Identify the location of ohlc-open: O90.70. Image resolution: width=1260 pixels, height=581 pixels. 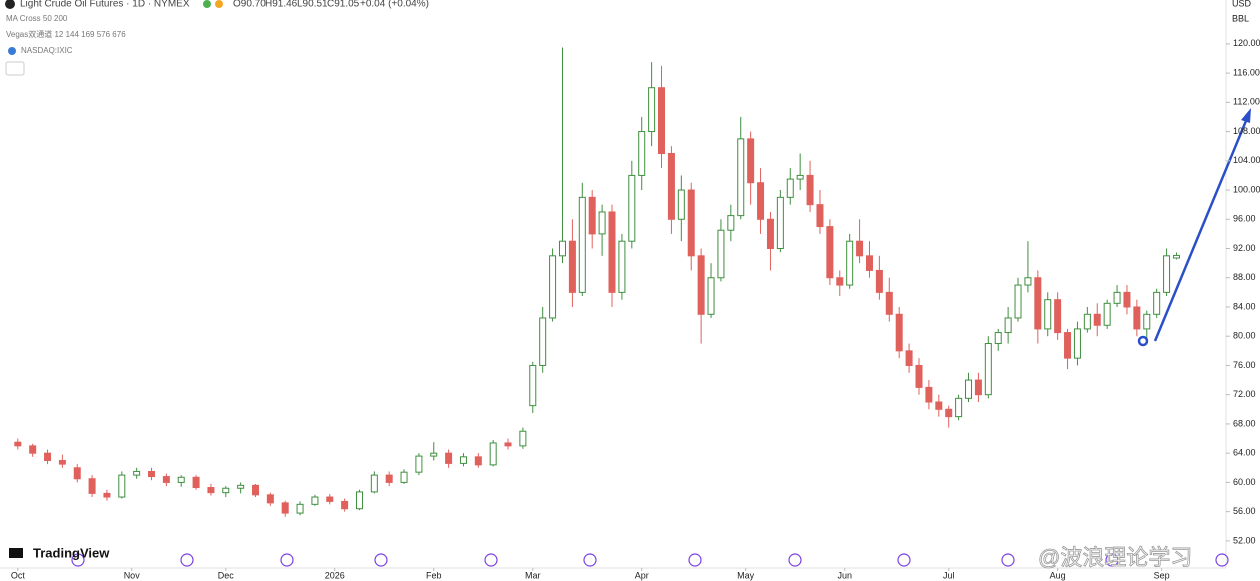
(249, 5).